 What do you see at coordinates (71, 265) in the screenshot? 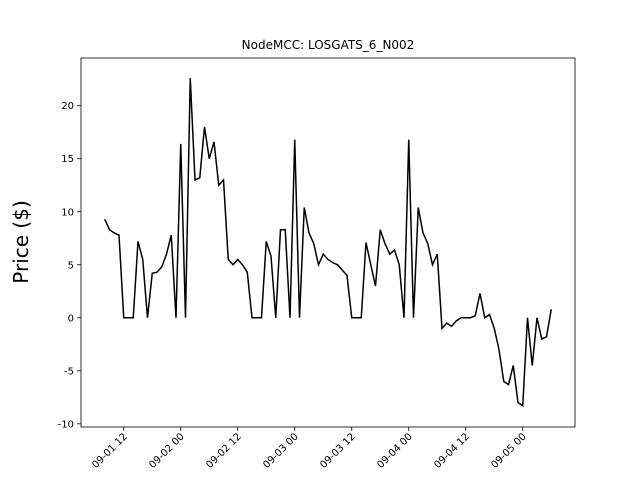
I see `y-tick-label: 5` at bounding box center [71, 265].